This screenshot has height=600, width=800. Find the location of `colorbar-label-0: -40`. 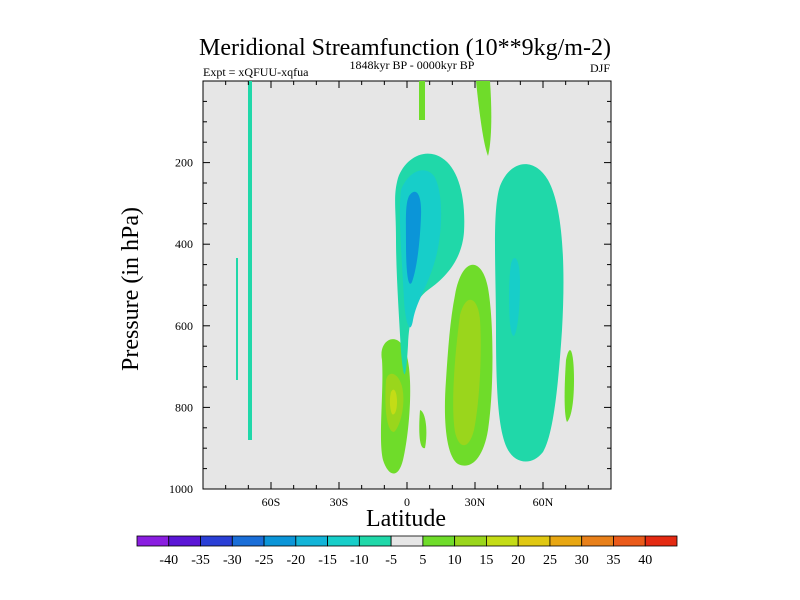

colorbar-label-0: -40 is located at coordinates (168, 560).